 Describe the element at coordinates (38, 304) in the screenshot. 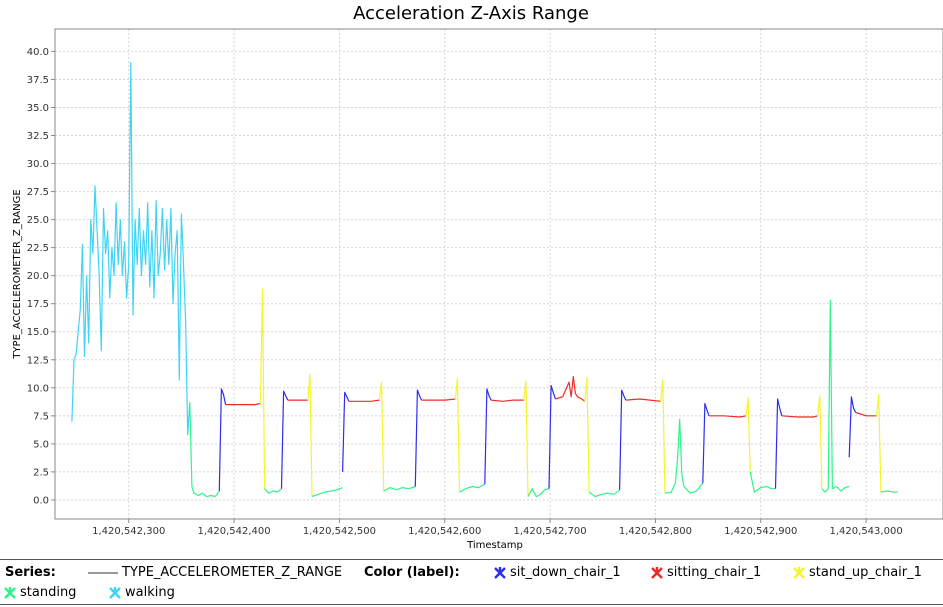

I see `y-tick-label: 17.5` at that location.